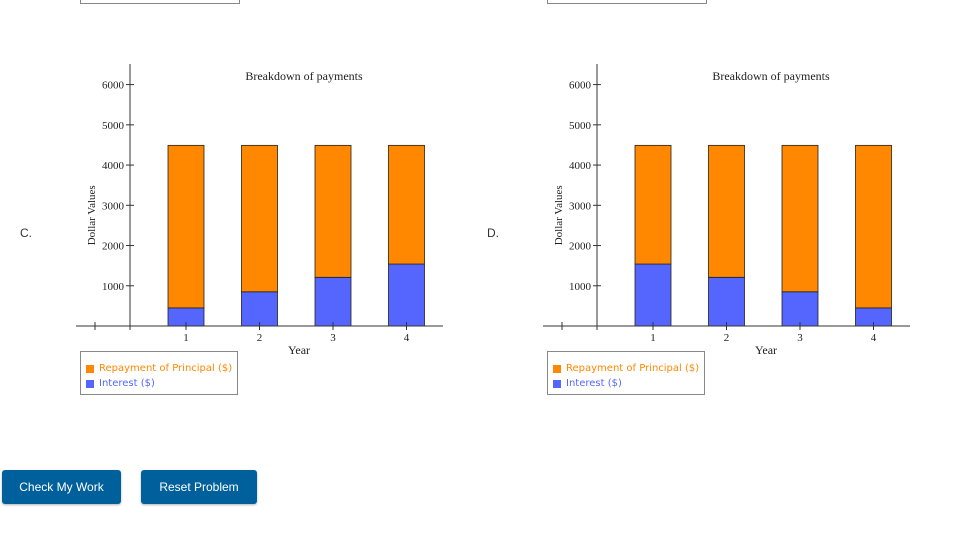 The width and height of the screenshot is (970, 536). I want to click on reset-problem-button: Reset Problem, so click(199, 487).